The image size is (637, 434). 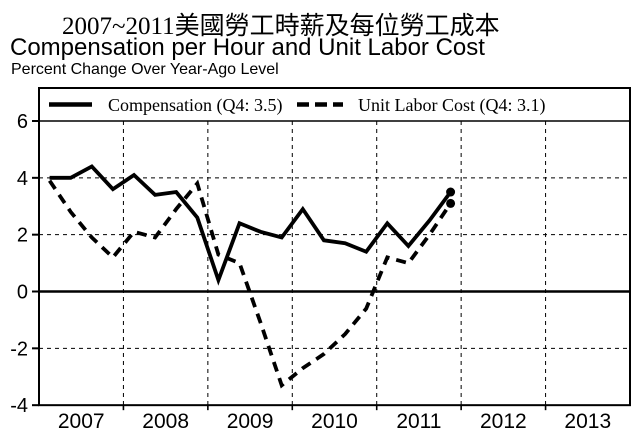 I want to click on y-tick-label: 6, so click(x=22, y=122).